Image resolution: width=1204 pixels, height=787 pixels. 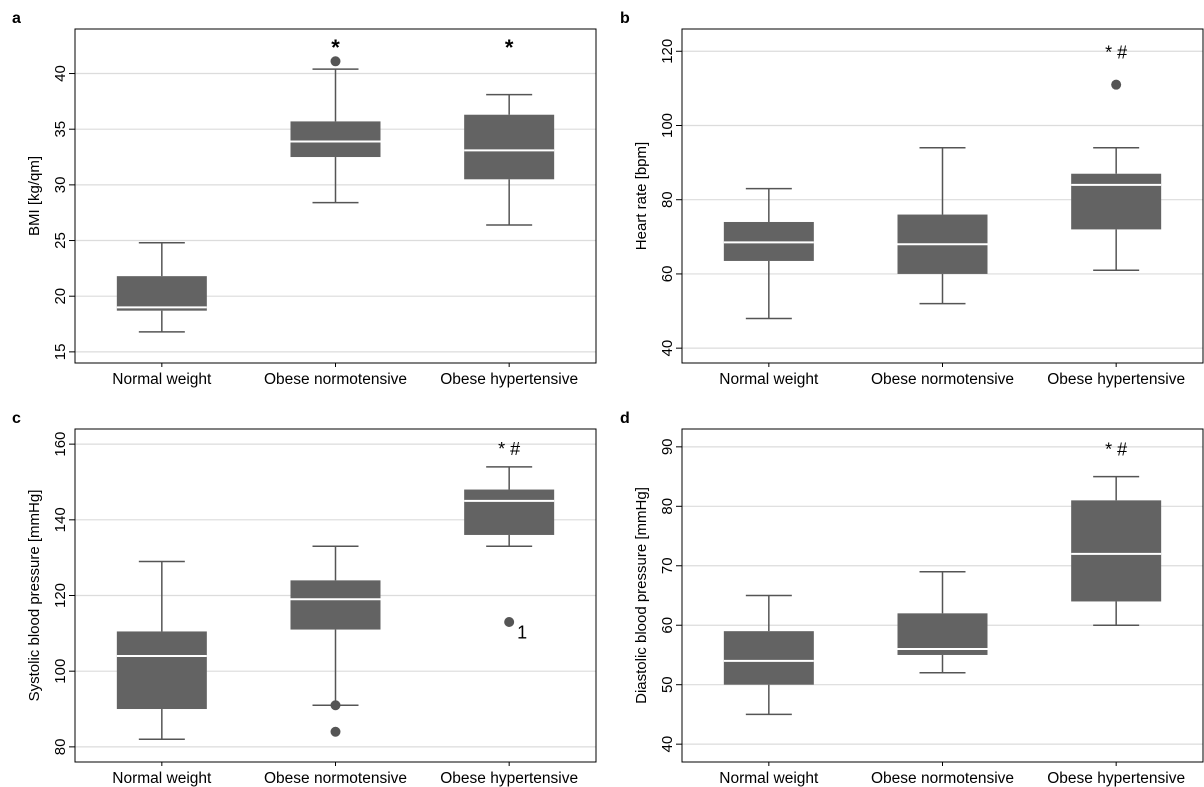 I want to click on y-tick-label: 35, so click(x=60, y=129).